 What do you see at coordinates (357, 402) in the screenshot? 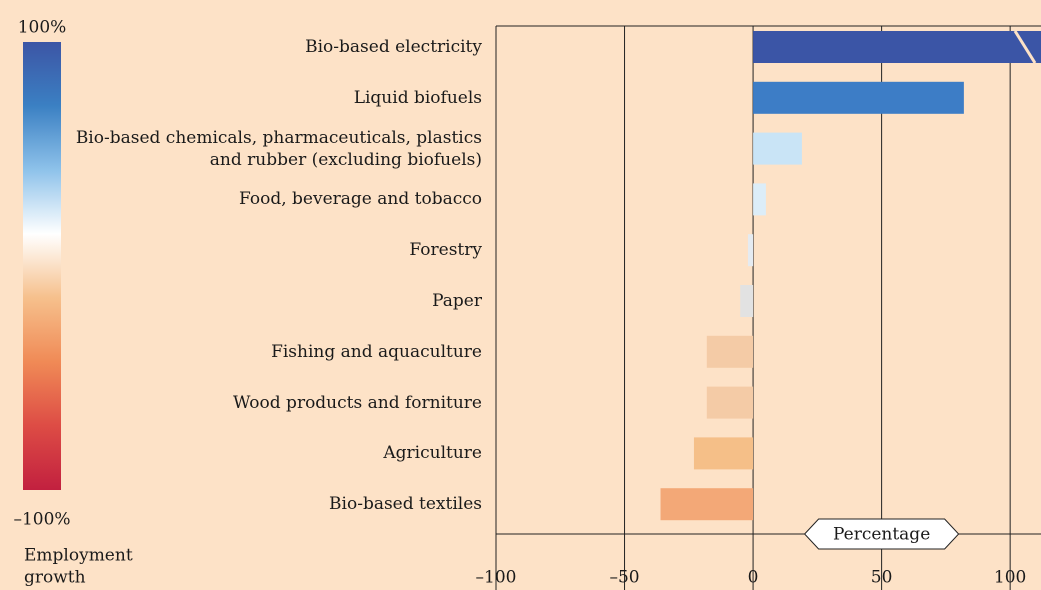
I see `category-label: Wood products and forniture` at bounding box center [357, 402].